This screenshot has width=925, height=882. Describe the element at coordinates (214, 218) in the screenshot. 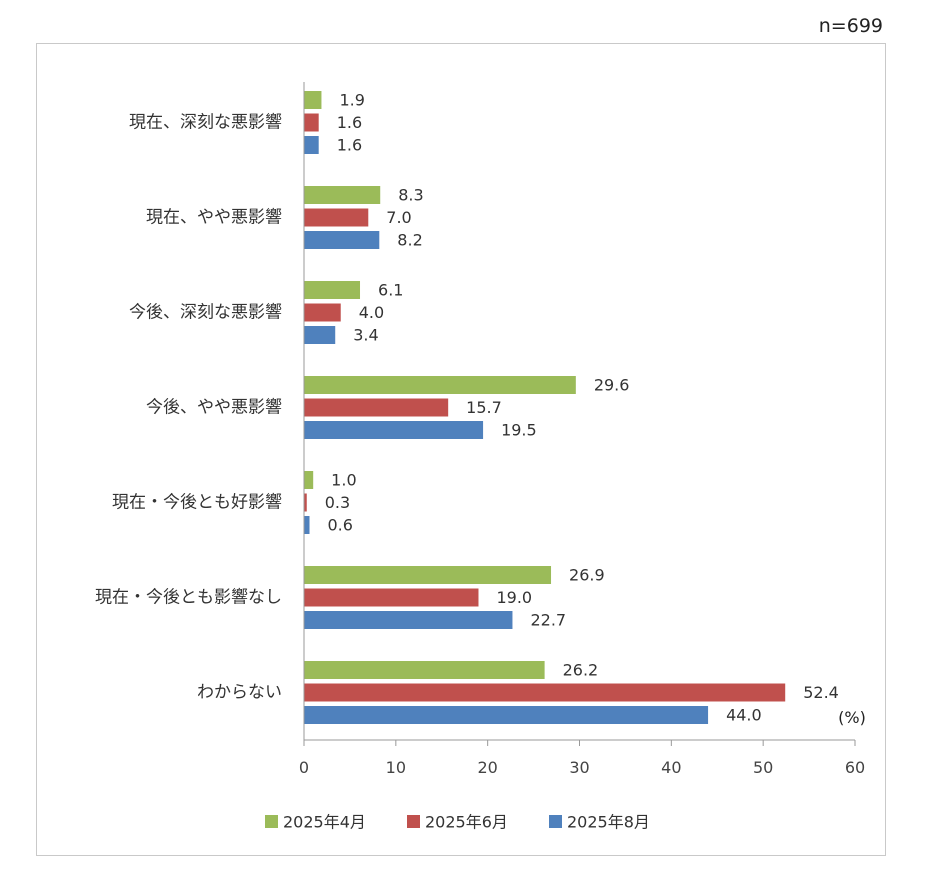

I see `category-label: 現在、やや悪影響` at that location.